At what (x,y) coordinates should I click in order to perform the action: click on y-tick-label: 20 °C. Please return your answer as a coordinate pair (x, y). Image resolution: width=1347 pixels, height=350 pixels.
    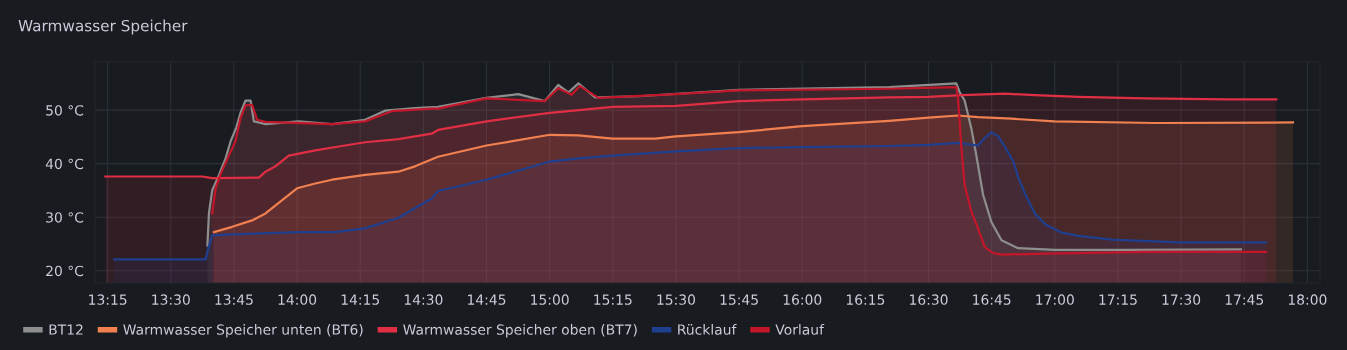
    Looking at the image, I should click on (65, 271).